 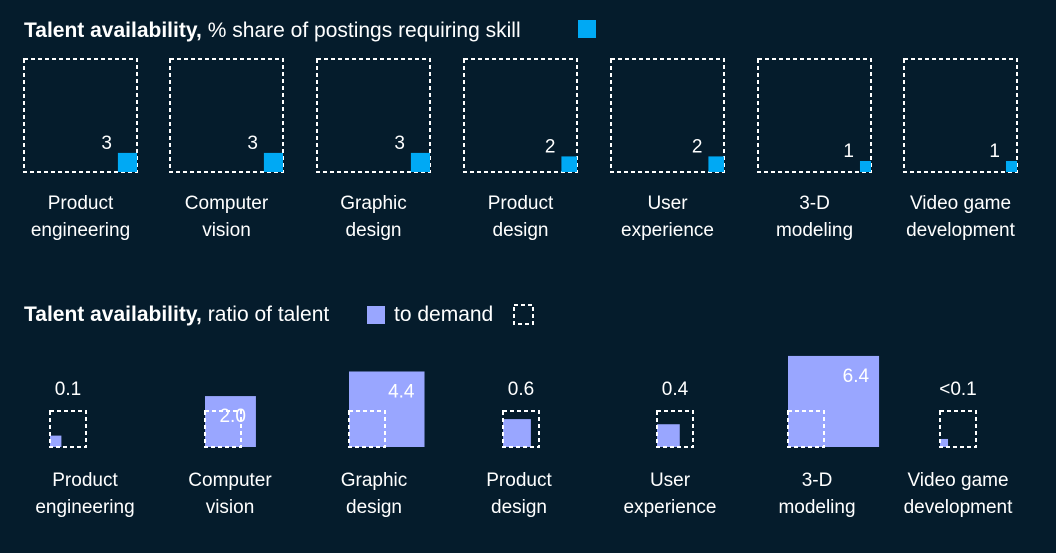 I want to click on chart-2-legend-talent-swatch, so click(x=376, y=315).